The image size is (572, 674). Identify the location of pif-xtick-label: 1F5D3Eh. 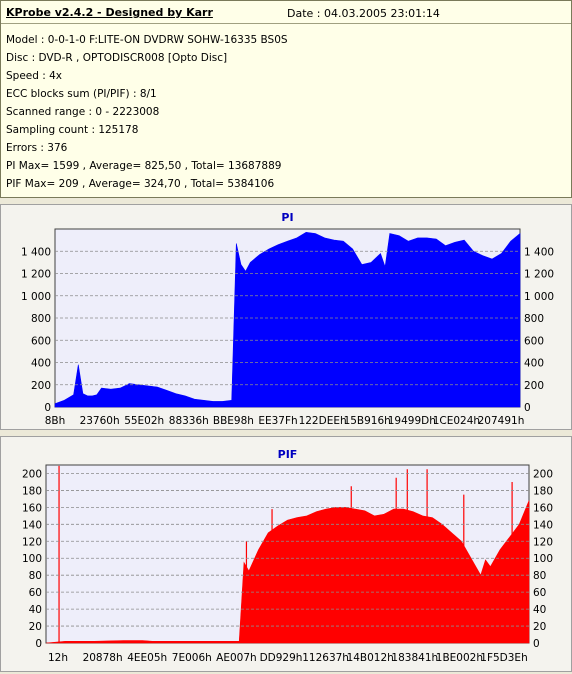
(503, 658).